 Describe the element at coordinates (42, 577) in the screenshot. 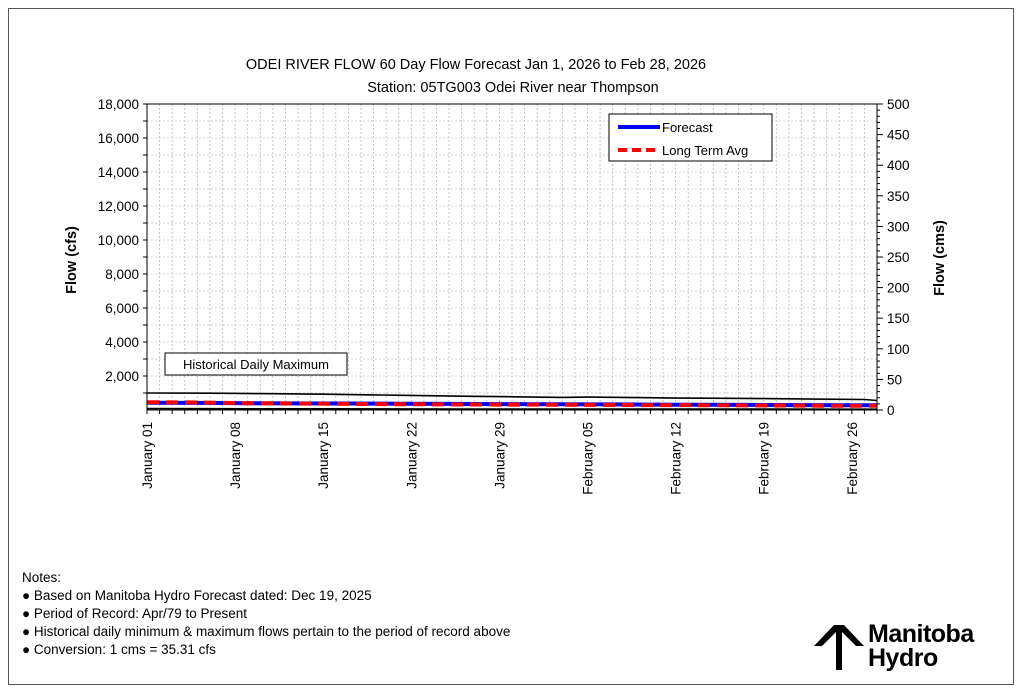

I see `notes-heading: Notes:` at that location.